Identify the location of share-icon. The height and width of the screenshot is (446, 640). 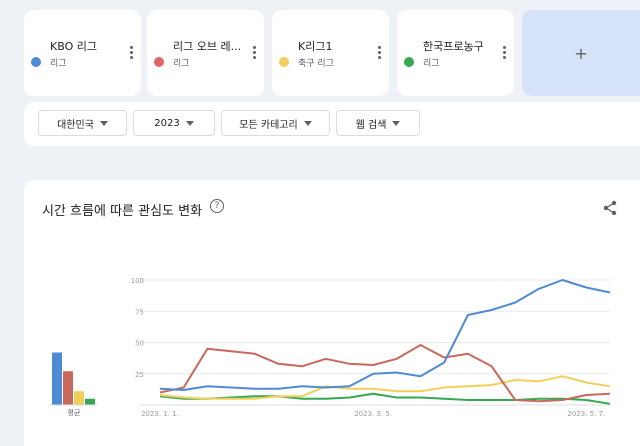
(610, 208).